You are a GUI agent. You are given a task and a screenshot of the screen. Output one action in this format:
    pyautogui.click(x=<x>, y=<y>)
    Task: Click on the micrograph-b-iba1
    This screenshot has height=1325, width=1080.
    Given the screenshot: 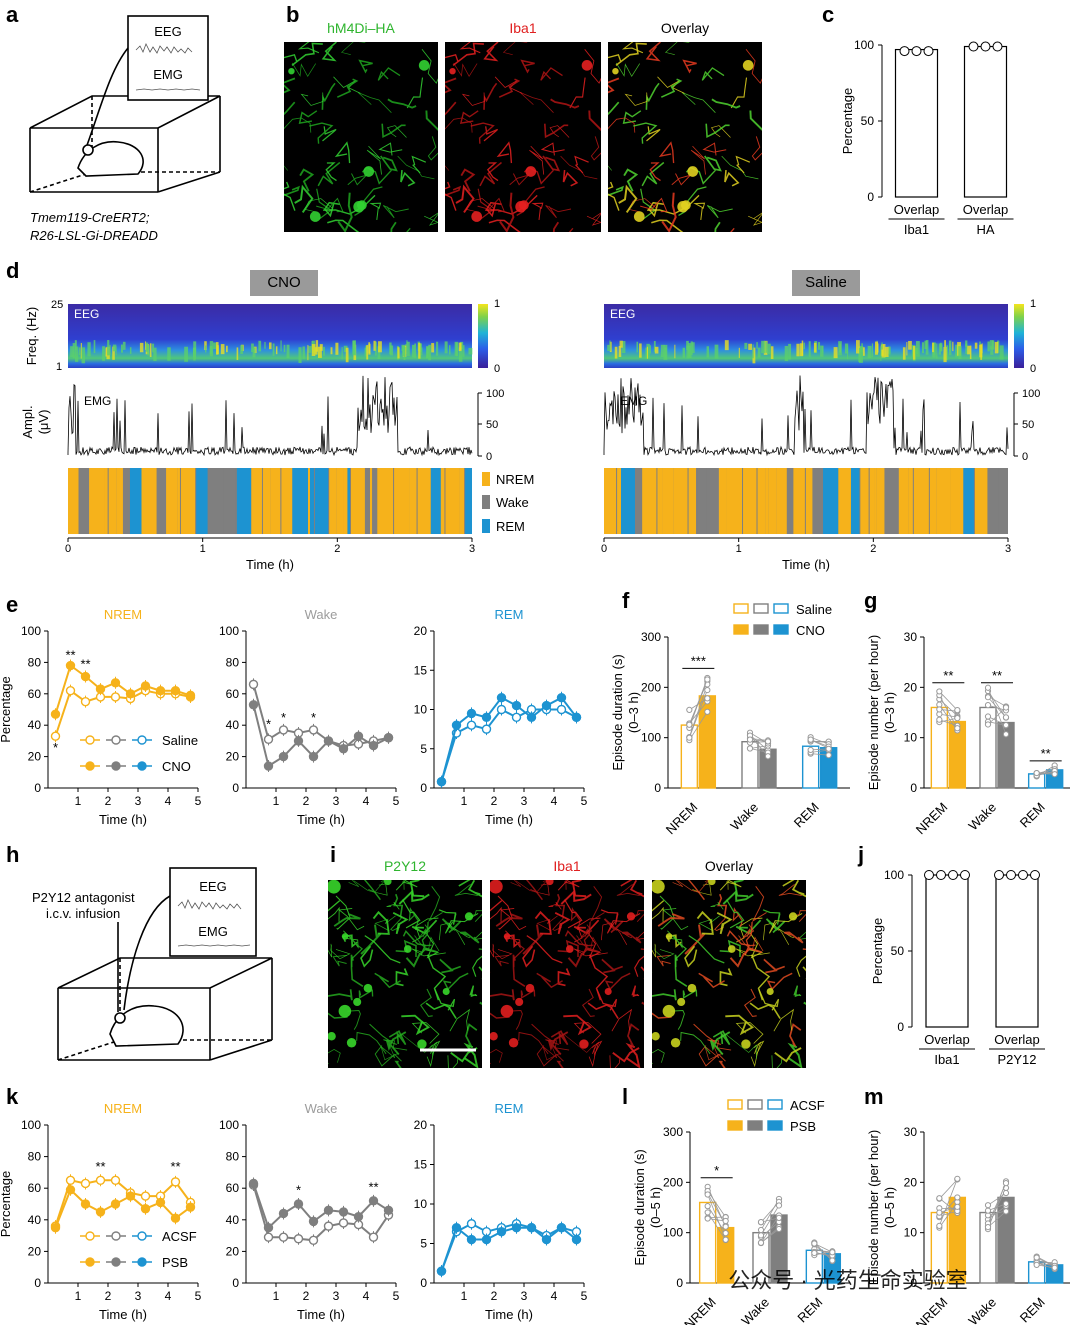 What is the action you would take?
    pyautogui.click(x=523, y=137)
    